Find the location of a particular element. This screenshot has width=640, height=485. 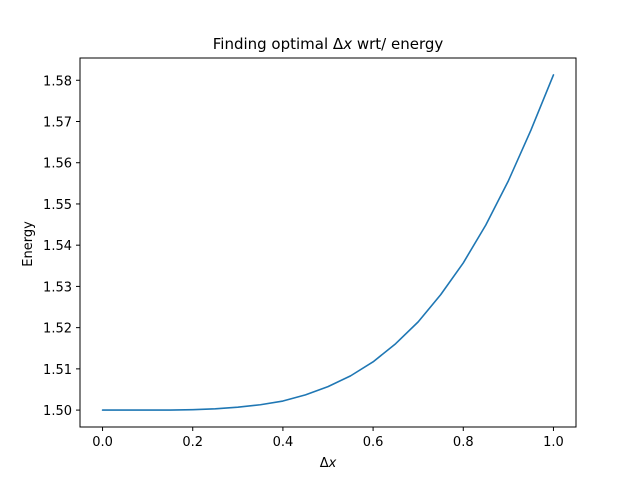

chart-title: Finding optimal Δx wrt/ energy is located at coordinates (328, 44).